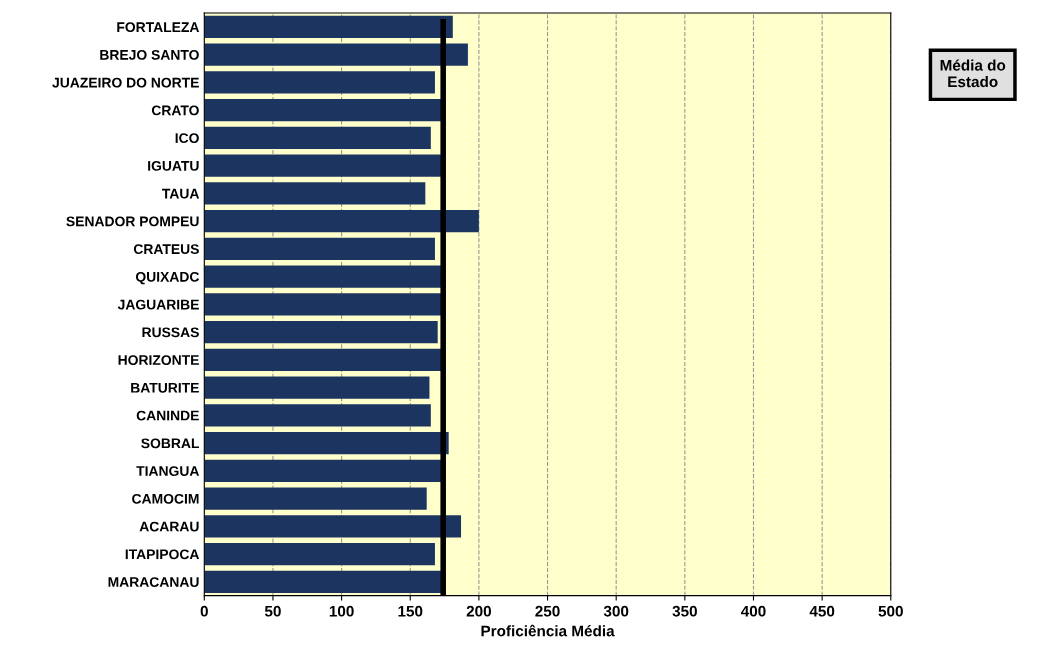  I want to click on x-tick-label: 350, so click(684, 611).